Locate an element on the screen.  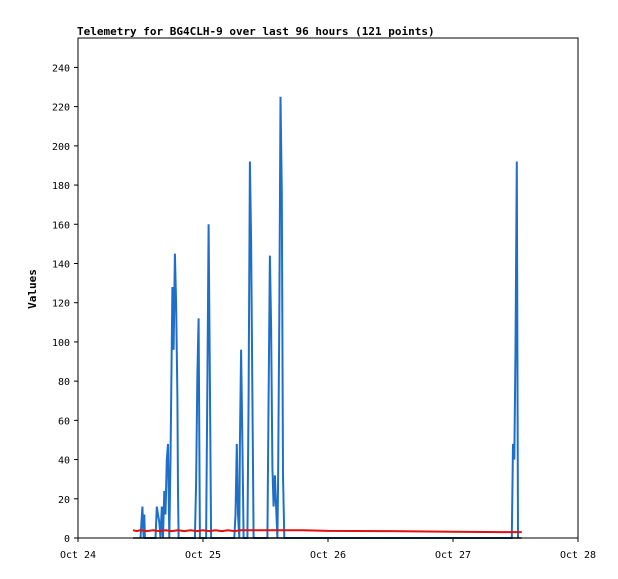
y-tick-label: 220 is located at coordinates (61, 108).